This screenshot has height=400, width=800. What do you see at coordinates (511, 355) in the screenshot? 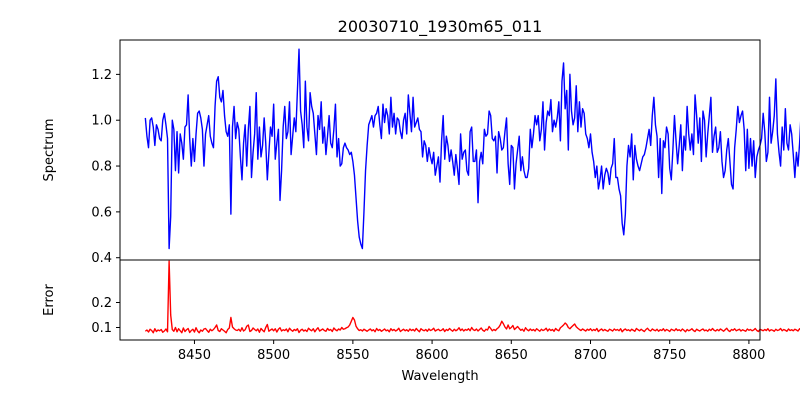
I see `x-tick-label: 8650` at bounding box center [511, 355].